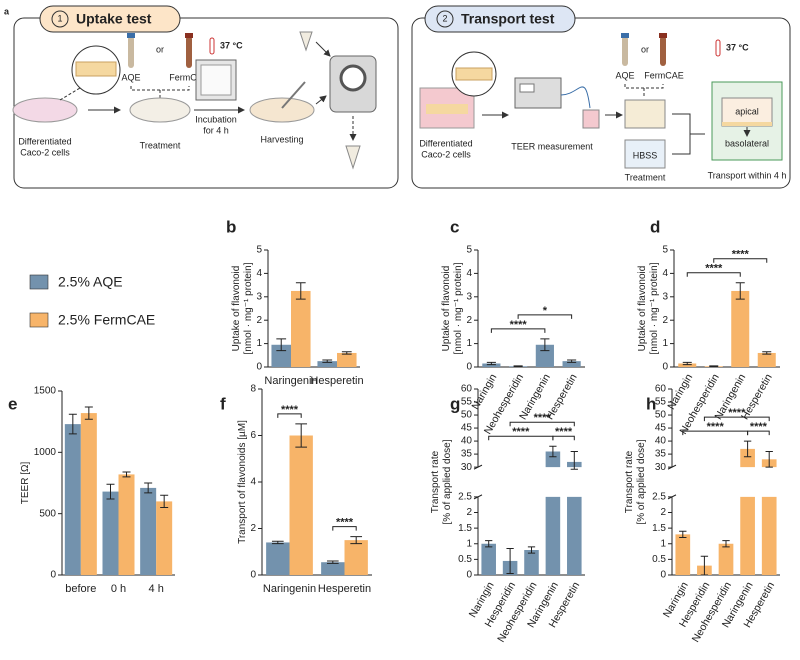 Image resolution: width=800 pixels, height=660 pixels. I want to click on beaker, so click(645, 154).